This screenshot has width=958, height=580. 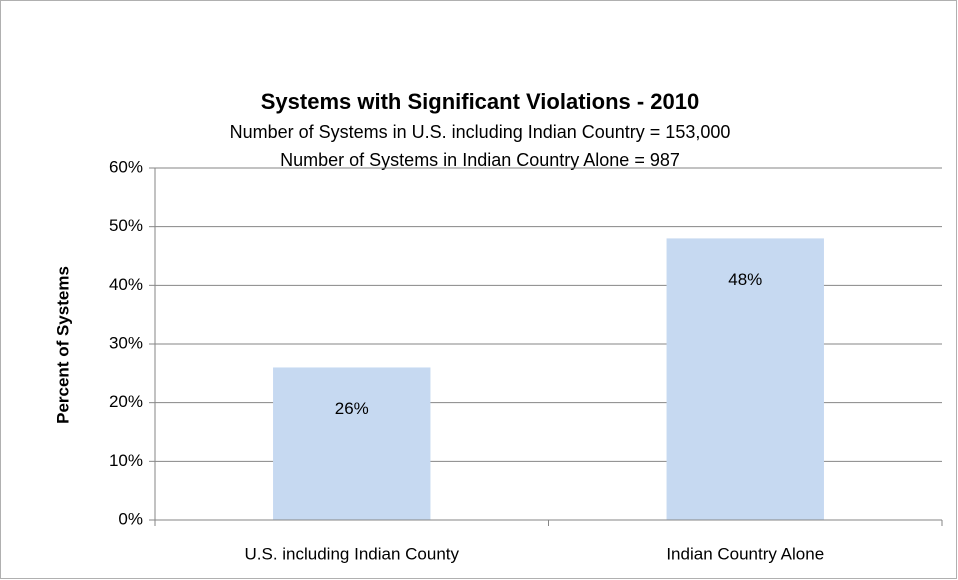 I want to click on y-tick-label: 10%, so click(x=126, y=460).